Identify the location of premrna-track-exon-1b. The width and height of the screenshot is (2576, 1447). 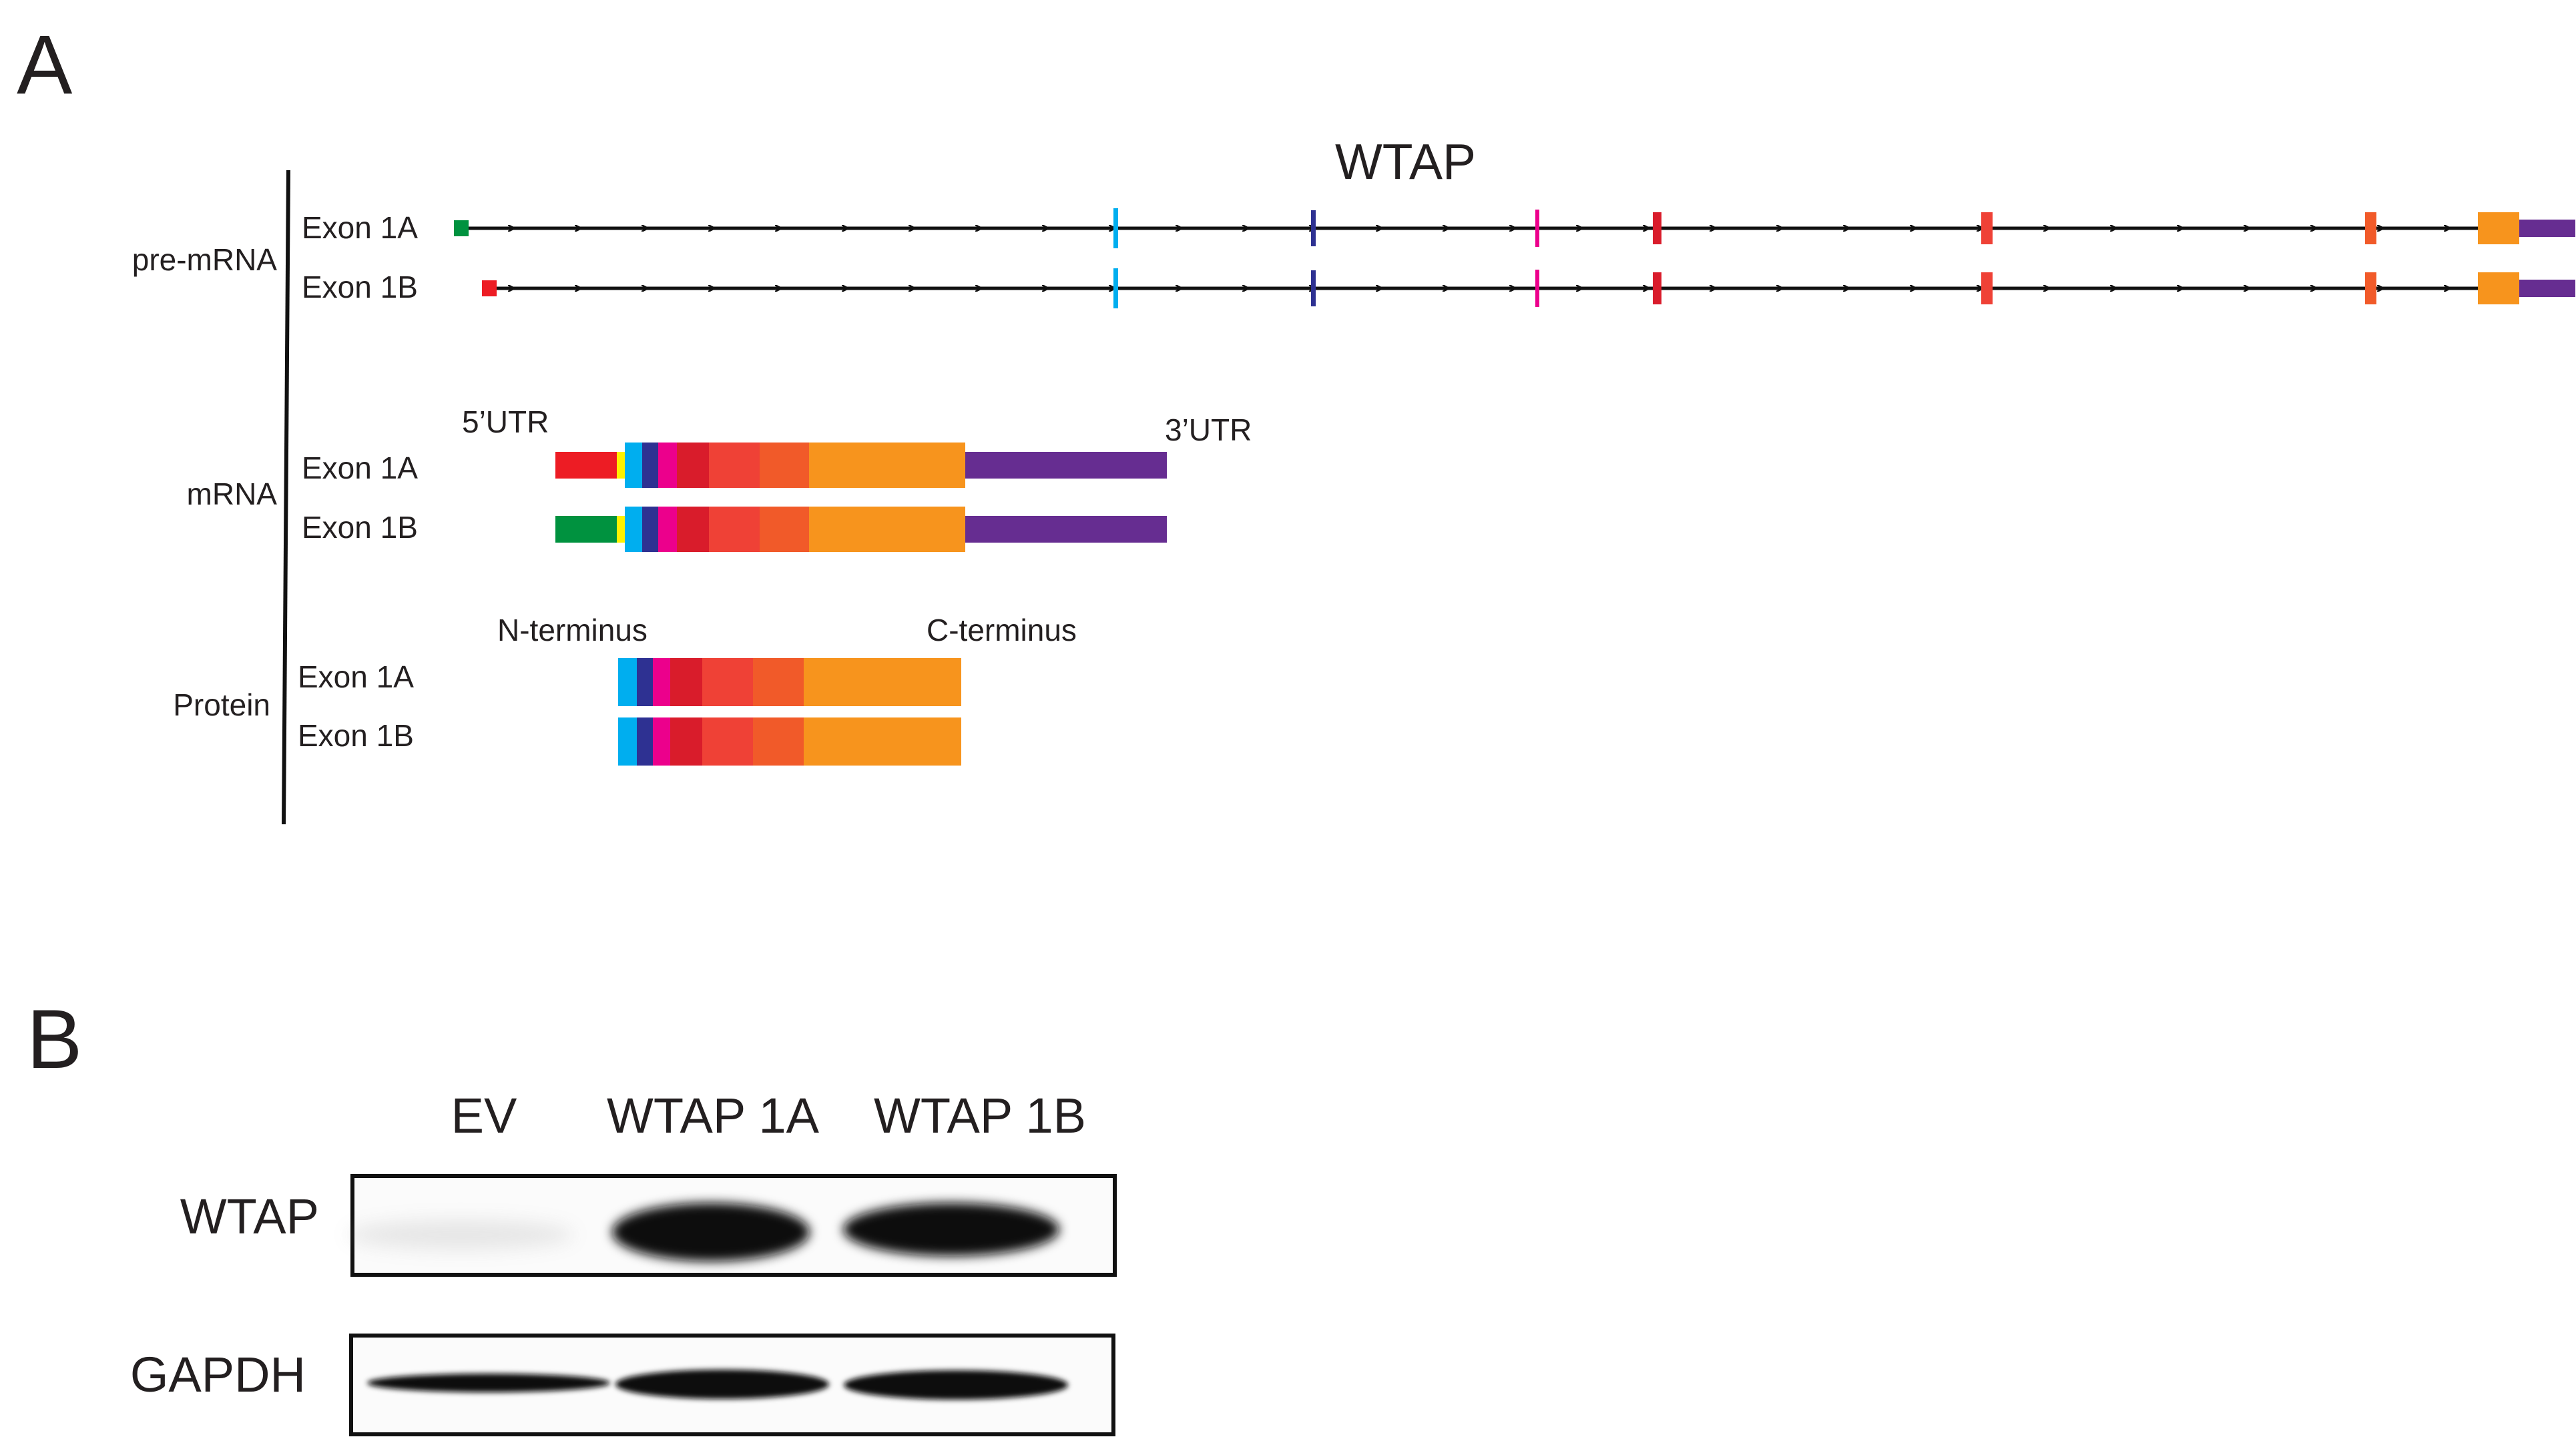
(1528, 288).